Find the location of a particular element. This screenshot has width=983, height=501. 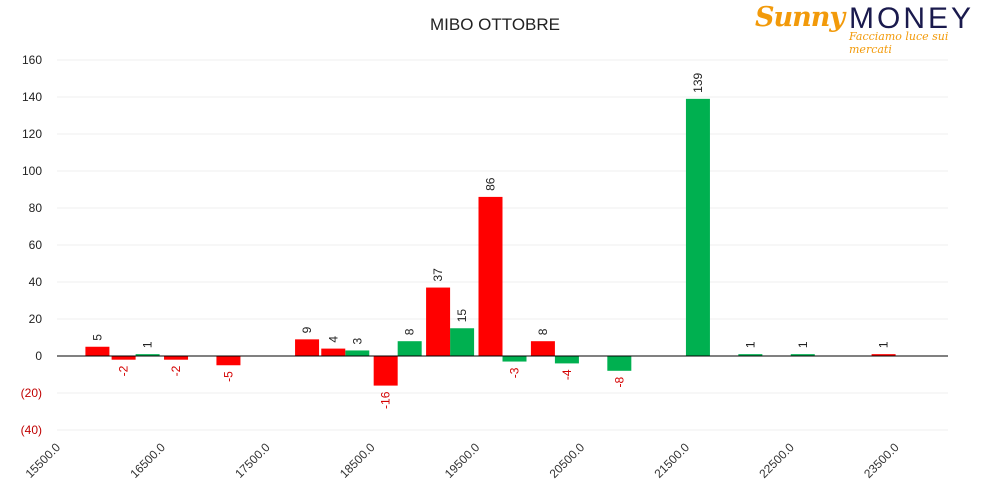

y-tick-label: 120 is located at coordinates (32, 134).